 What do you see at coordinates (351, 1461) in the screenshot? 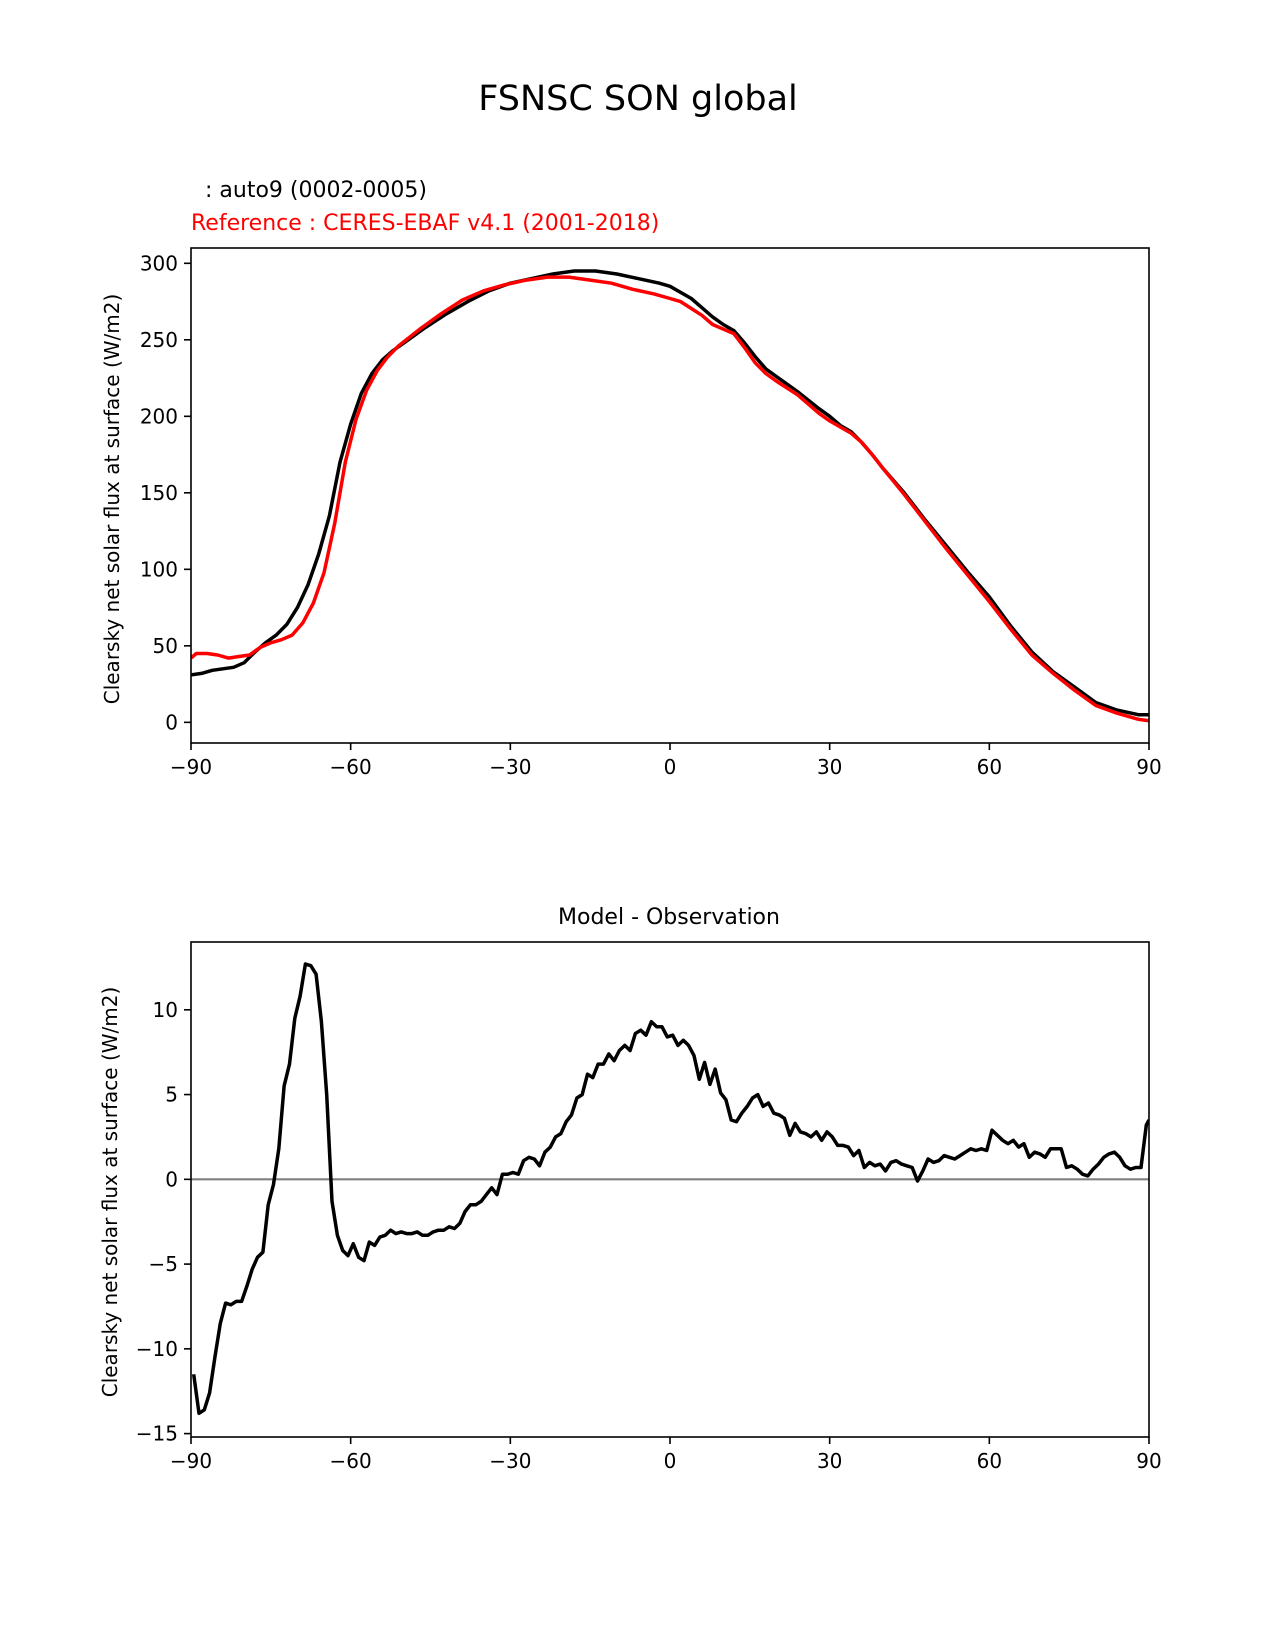
I see `bottom-x-tick-label: −60` at bounding box center [351, 1461].